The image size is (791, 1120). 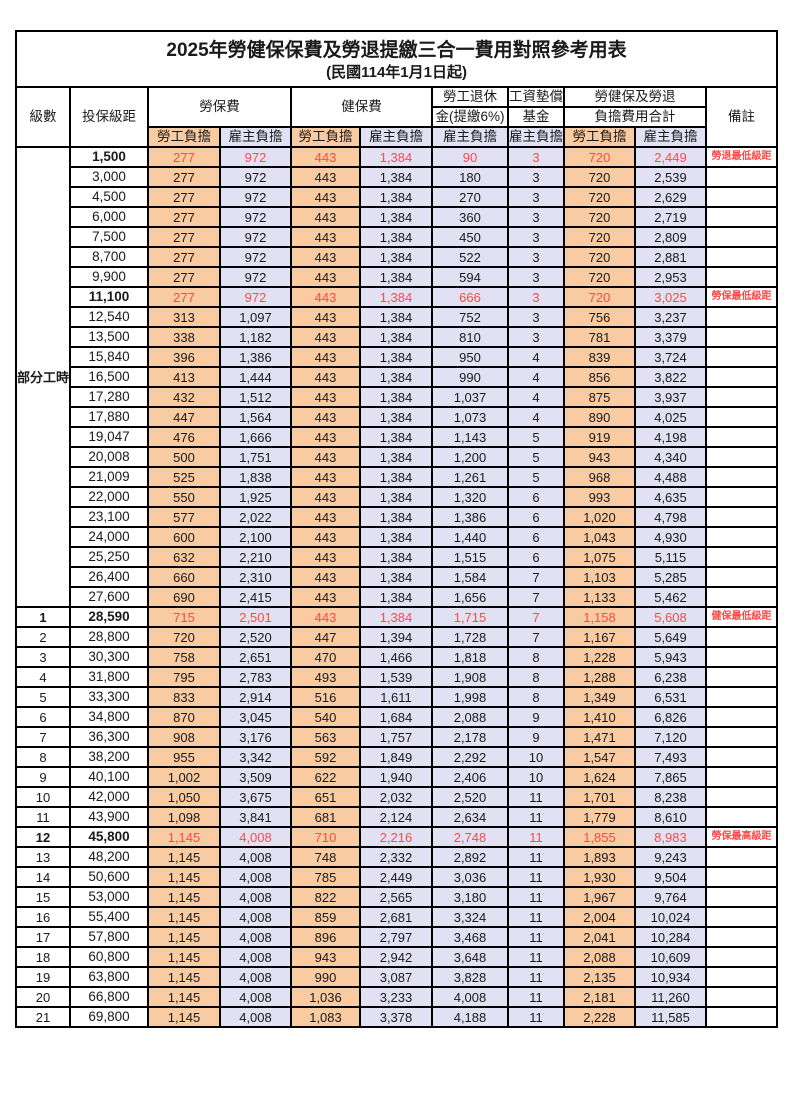 I want to click on health-employer-cell: 2,681, so click(x=396, y=917).